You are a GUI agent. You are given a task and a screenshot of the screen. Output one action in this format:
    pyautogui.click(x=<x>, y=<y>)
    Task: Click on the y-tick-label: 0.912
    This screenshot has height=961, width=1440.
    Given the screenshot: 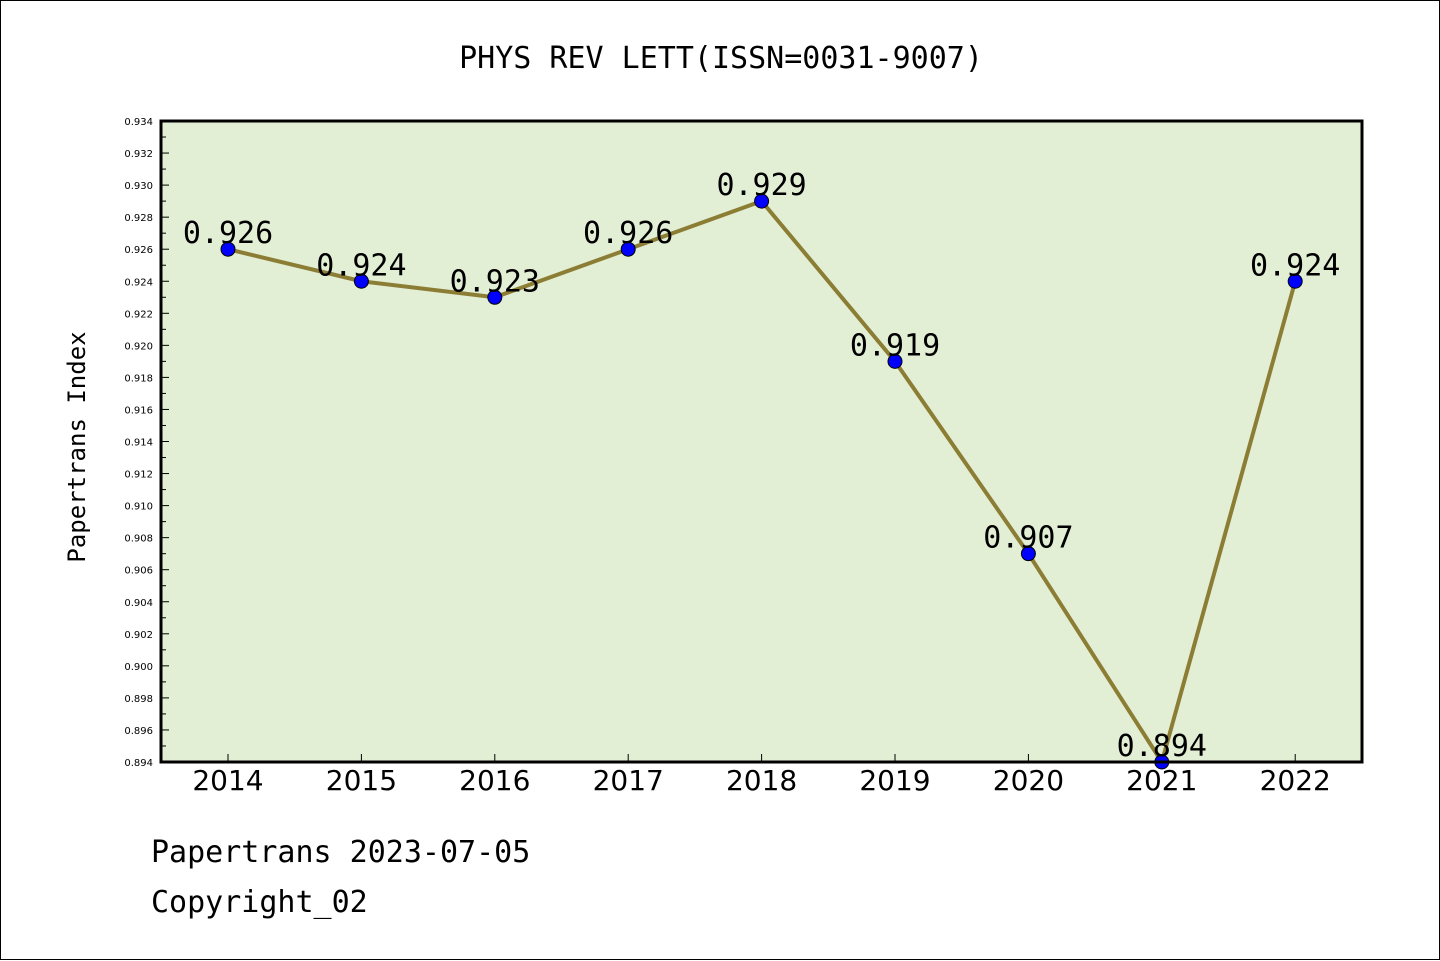 What is the action you would take?
    pyautogui.click(x=138, y=475)
    